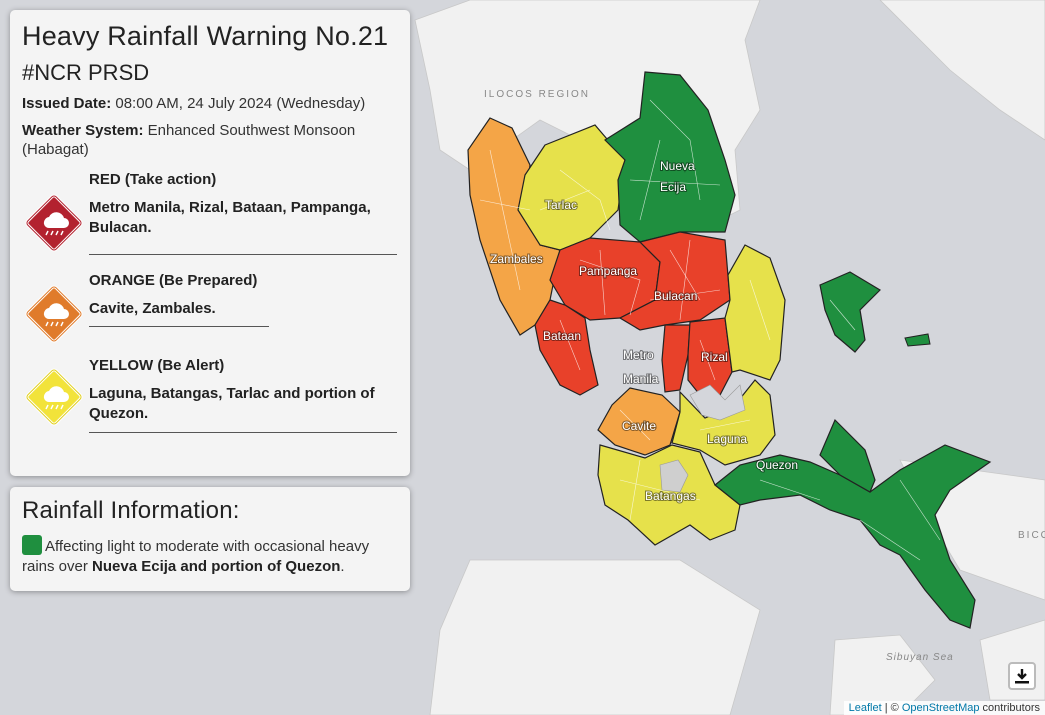 Image resolution: width=1045 pixels, height=715 pixels. What do you see at coordinates (152, 308) in the screenshot?
I see `level-orange-areas: Cavite, Zambales.` at bounding box center [152, 308].